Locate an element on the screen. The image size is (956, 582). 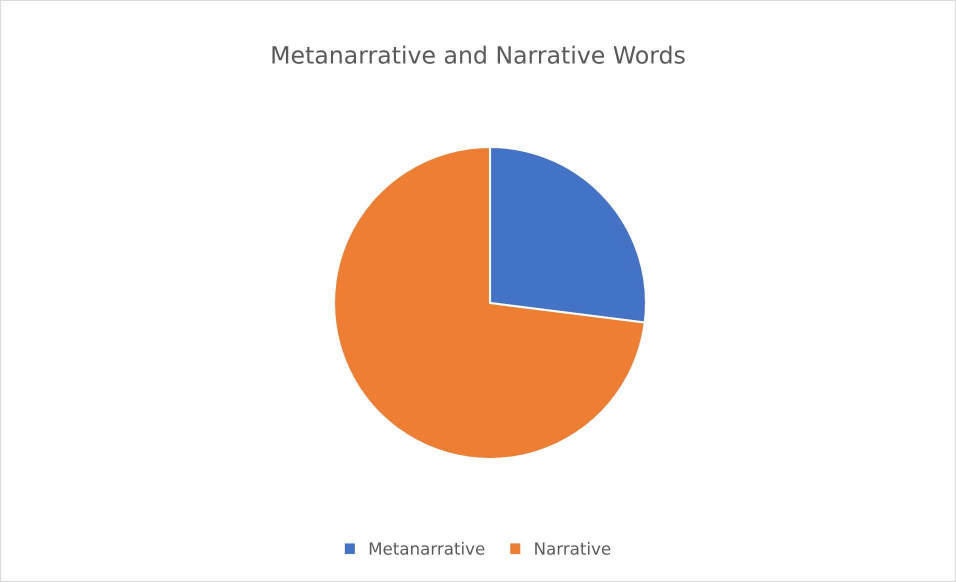
legend-label: Narrative is located at coordinates (572, 548).